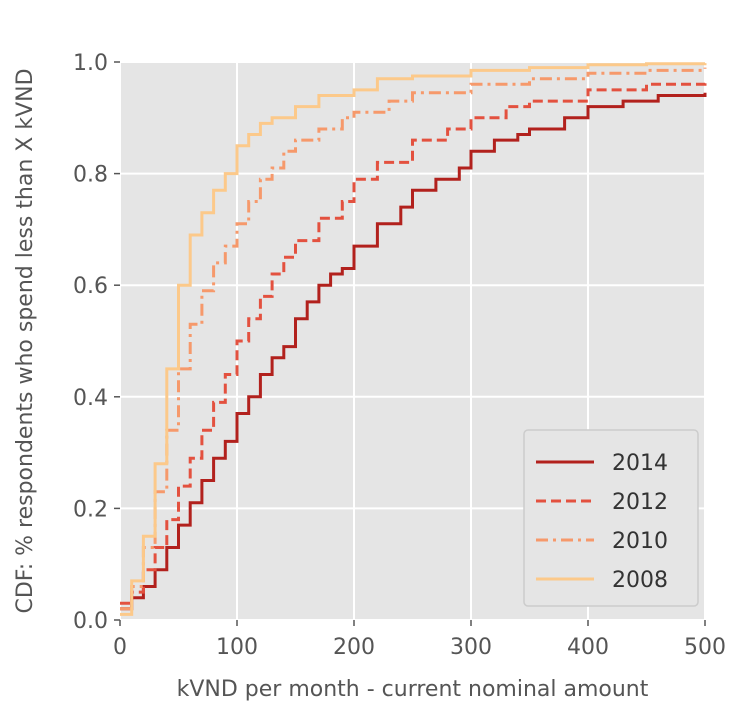 This screenshot has height=704, width=732. Describe the element at coordinates (90, 286) in the screenshot. I see `y-tick-label: 0.6` at that location.